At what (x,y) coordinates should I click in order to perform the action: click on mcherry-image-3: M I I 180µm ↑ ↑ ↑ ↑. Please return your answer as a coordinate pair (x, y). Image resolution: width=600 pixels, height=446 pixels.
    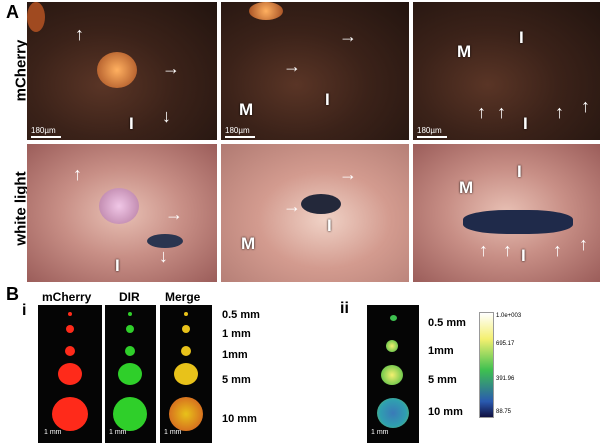
    Looking at the image, I should click on (506, 71).